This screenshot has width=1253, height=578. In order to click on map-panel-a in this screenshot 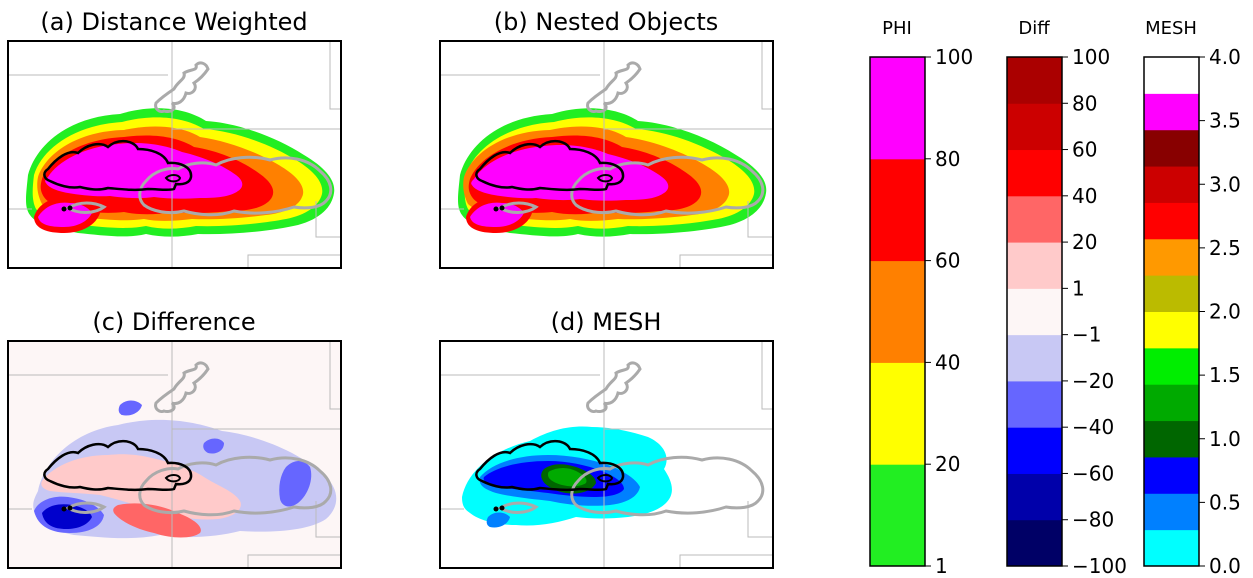, I will do `click(174, 154)`.